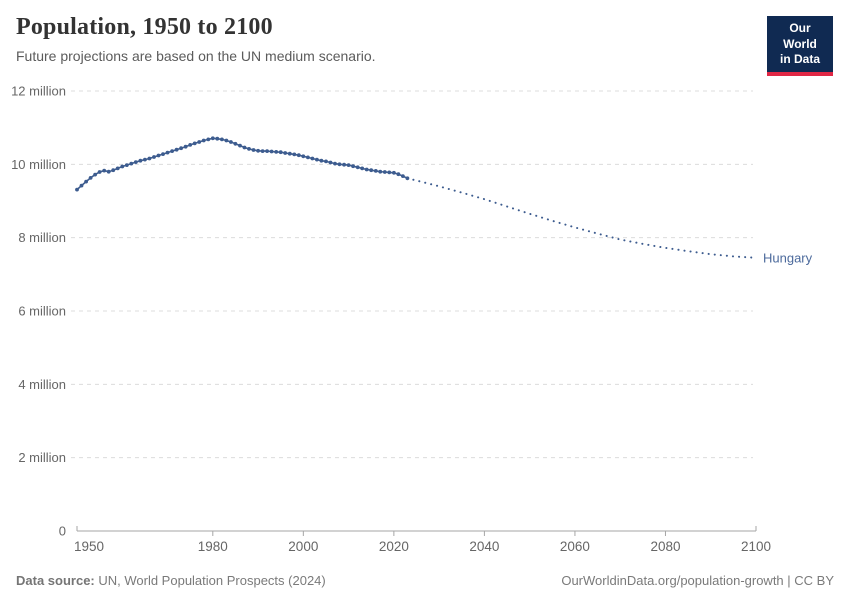  What do you see at coordinates (89, 546) in the screenshot?
I see `x-axis-tick-label: 1950` at bounding box center [89, 546].